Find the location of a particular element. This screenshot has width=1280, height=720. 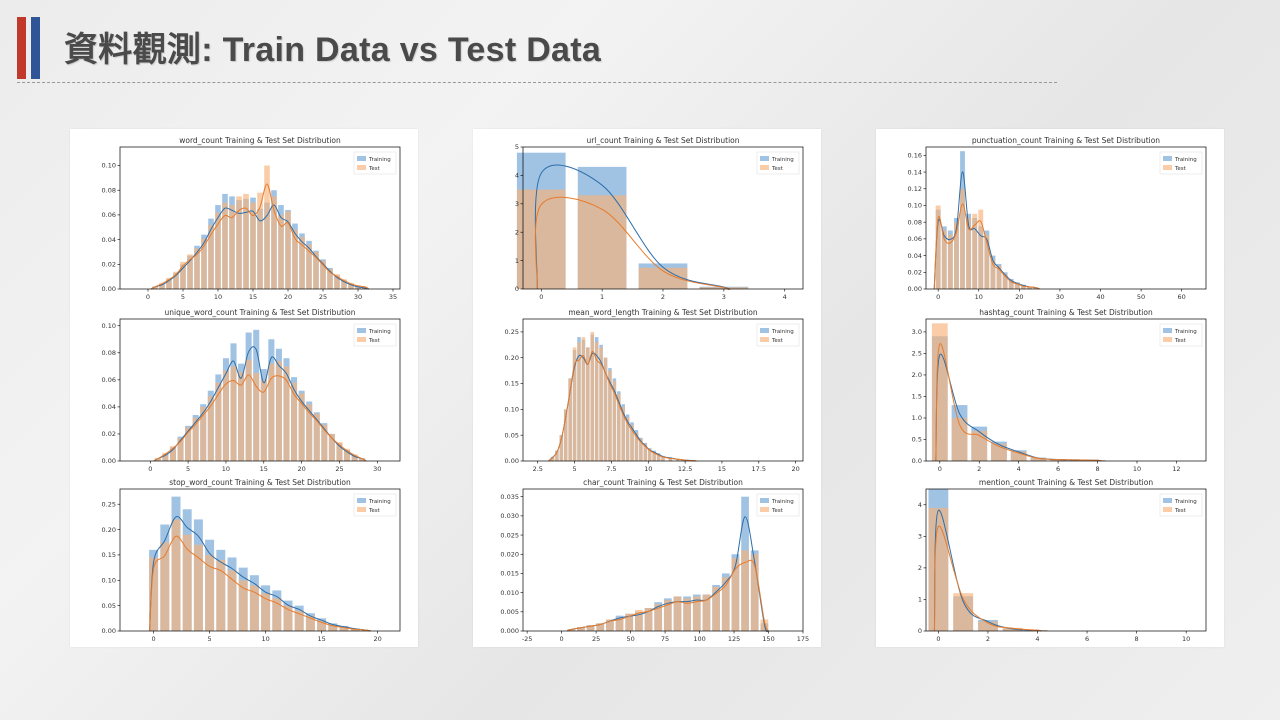

x-tick-label: 150 is located at coordinates (768, 639).